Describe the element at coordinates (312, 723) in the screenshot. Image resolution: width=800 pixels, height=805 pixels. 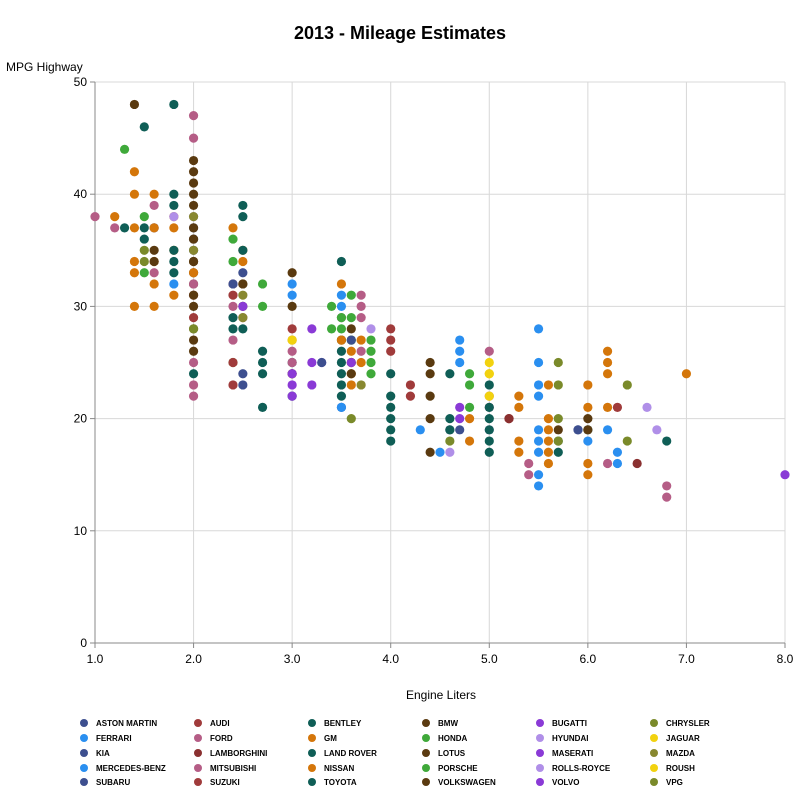
I see `legend-marker-bentley` at that location.